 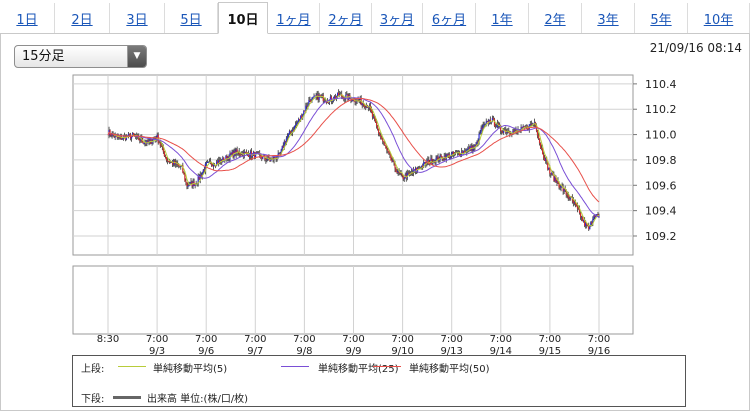 I want to click on tab-9: 6ヶ月, so click(x=449, y=18).